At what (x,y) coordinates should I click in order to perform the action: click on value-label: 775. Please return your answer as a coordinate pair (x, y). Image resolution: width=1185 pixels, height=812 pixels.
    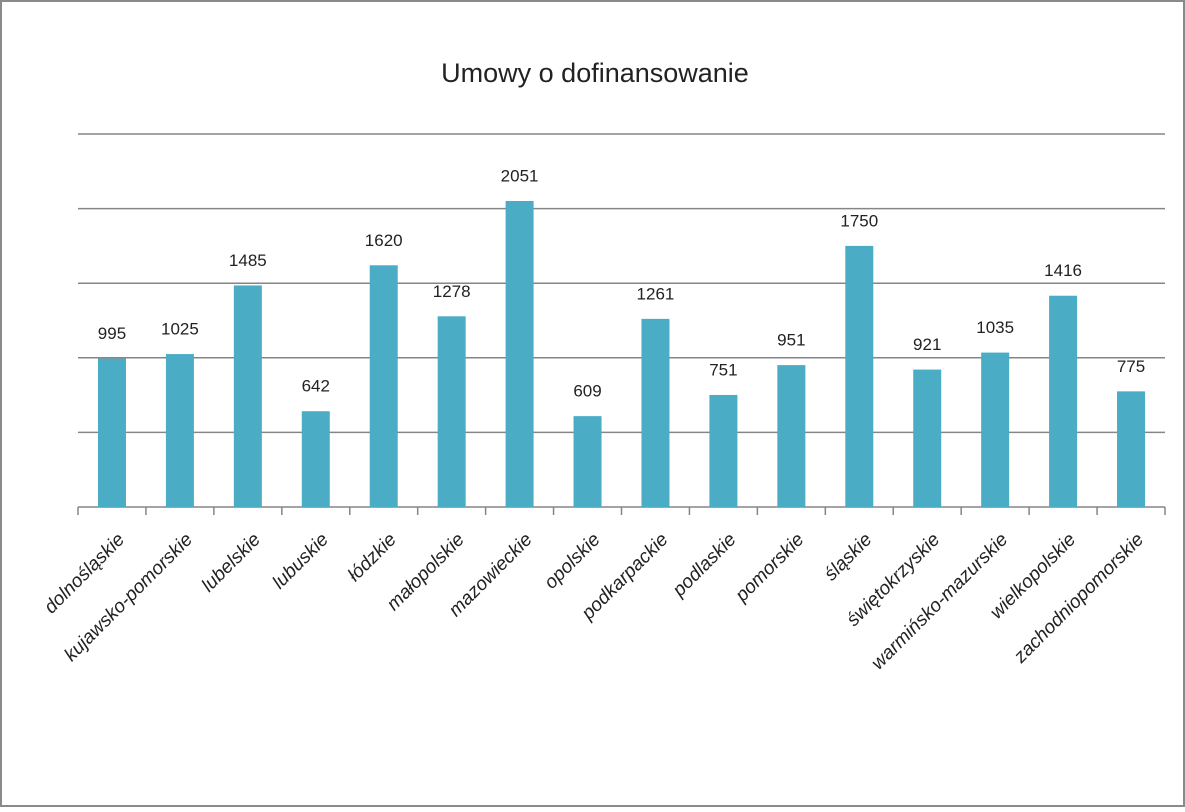
    Looking at the image, I should click on (1131, 366).